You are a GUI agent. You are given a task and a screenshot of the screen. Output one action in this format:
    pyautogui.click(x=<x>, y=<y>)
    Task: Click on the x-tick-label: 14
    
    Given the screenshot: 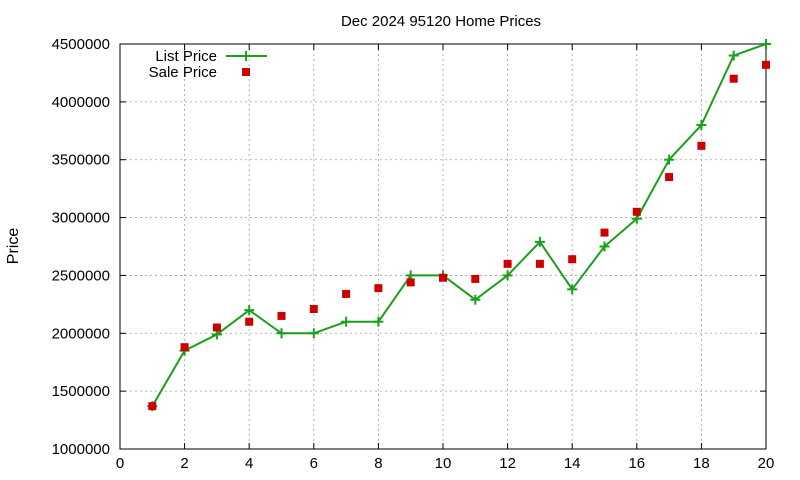 What is the action you would take?
    pyautogui.click(x=572, y=463)
    